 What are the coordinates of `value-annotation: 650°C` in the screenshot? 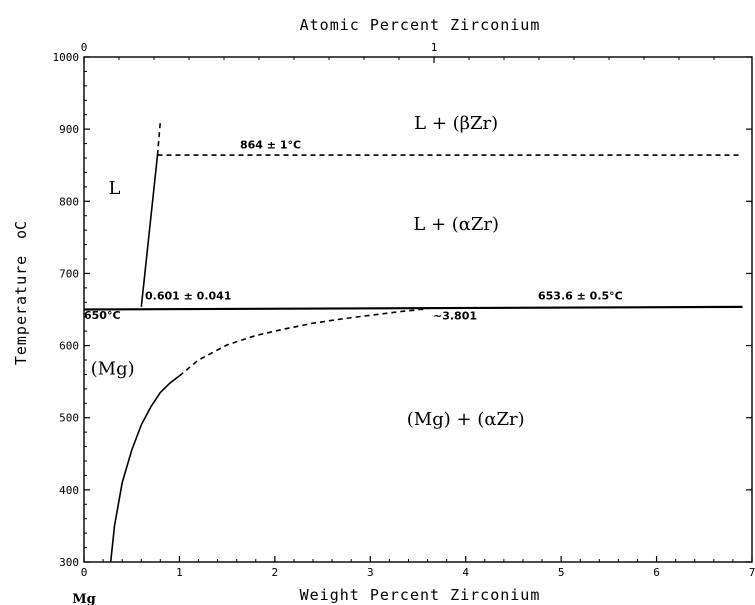 It's located at (102, 315).